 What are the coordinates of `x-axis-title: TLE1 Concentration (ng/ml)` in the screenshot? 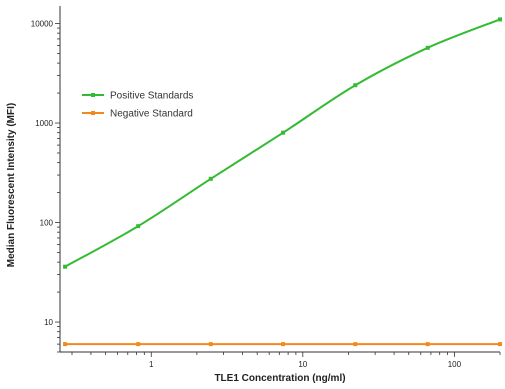 It's located at (279, 378).